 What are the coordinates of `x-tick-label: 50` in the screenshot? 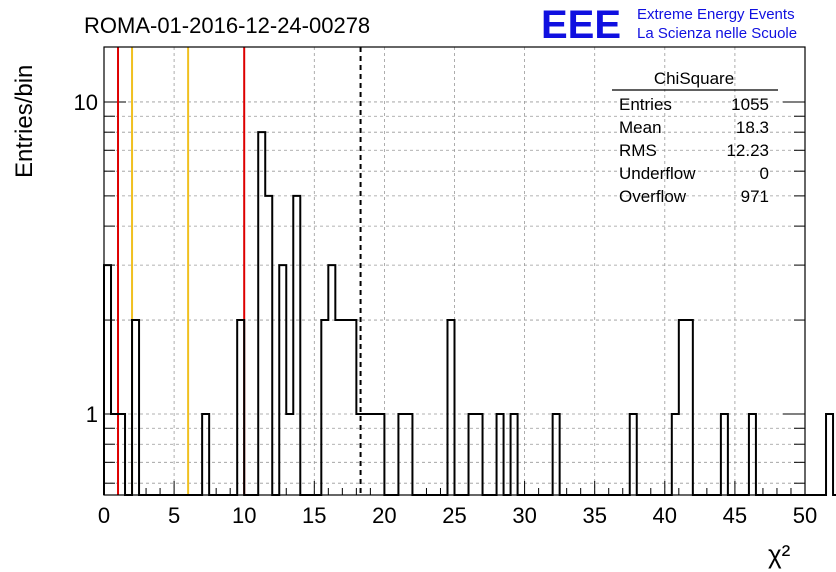 It's located at (805, 515).